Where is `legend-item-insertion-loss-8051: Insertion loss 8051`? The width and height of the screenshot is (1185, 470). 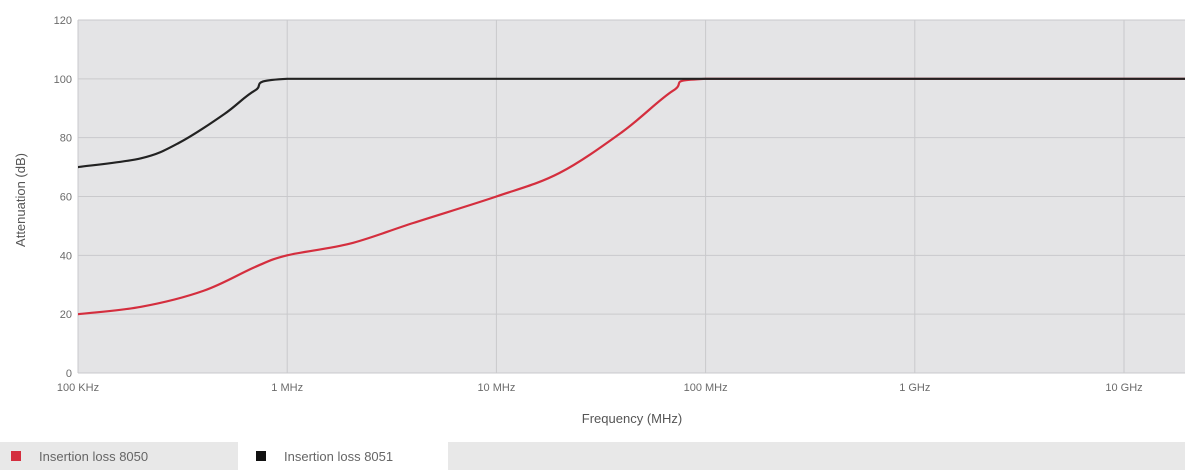 legend-item-insertion-loss-8051: Insertion loss 8051 is located at coordinates (343, 456).